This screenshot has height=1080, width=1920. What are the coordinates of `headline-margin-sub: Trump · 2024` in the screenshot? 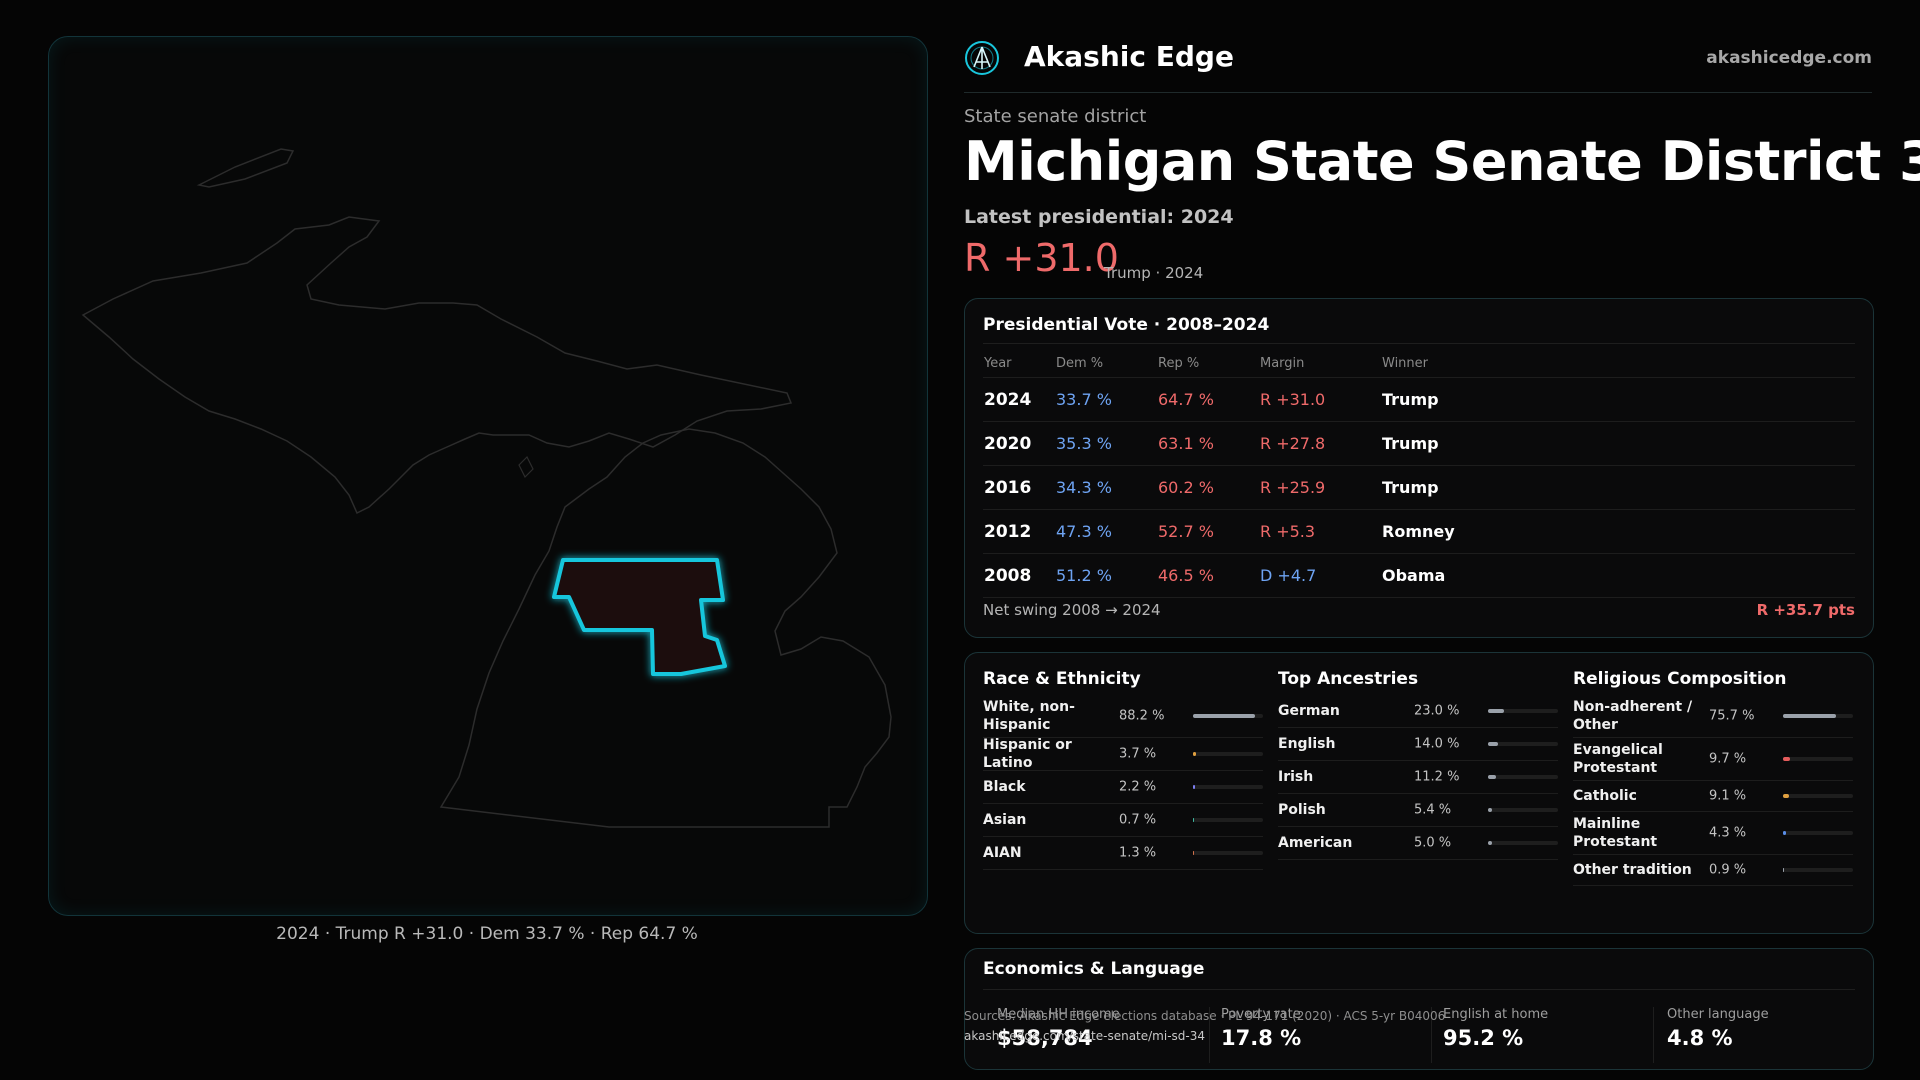 It's located at (1154, 273).